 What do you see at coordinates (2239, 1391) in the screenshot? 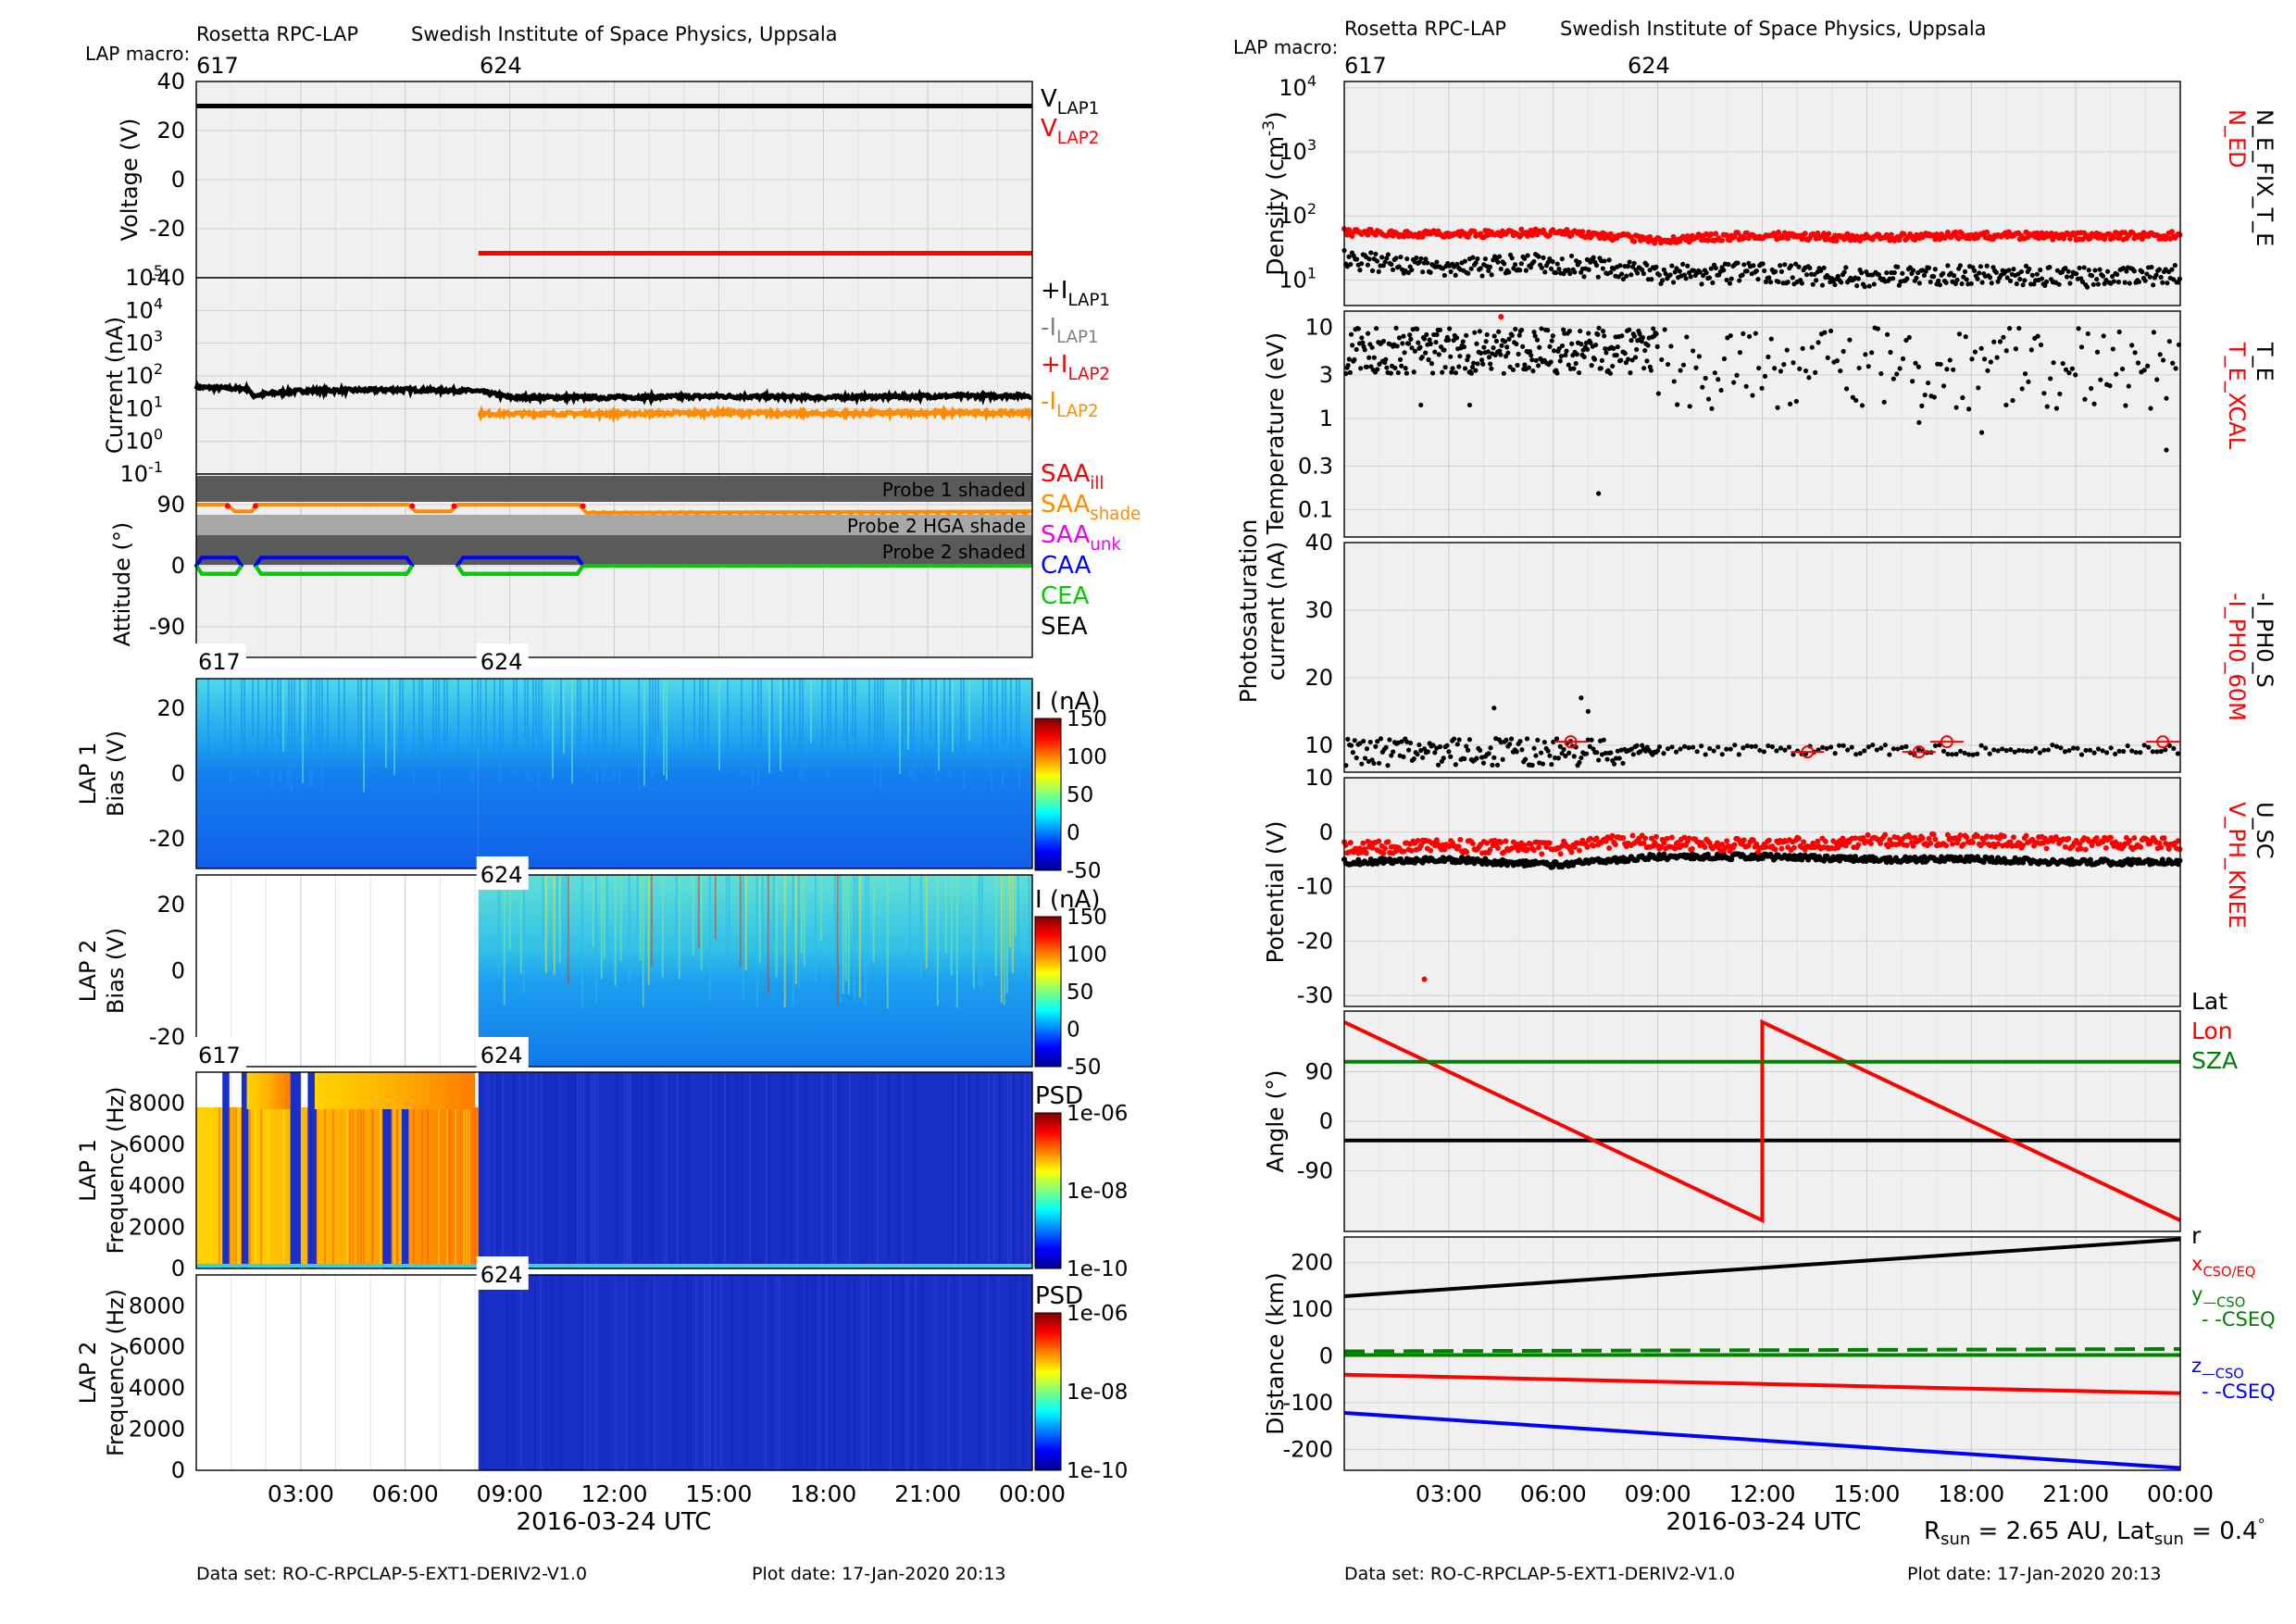
I see `distance-legend-5: - -CSEQ` at bounding box center [2239, 1391].